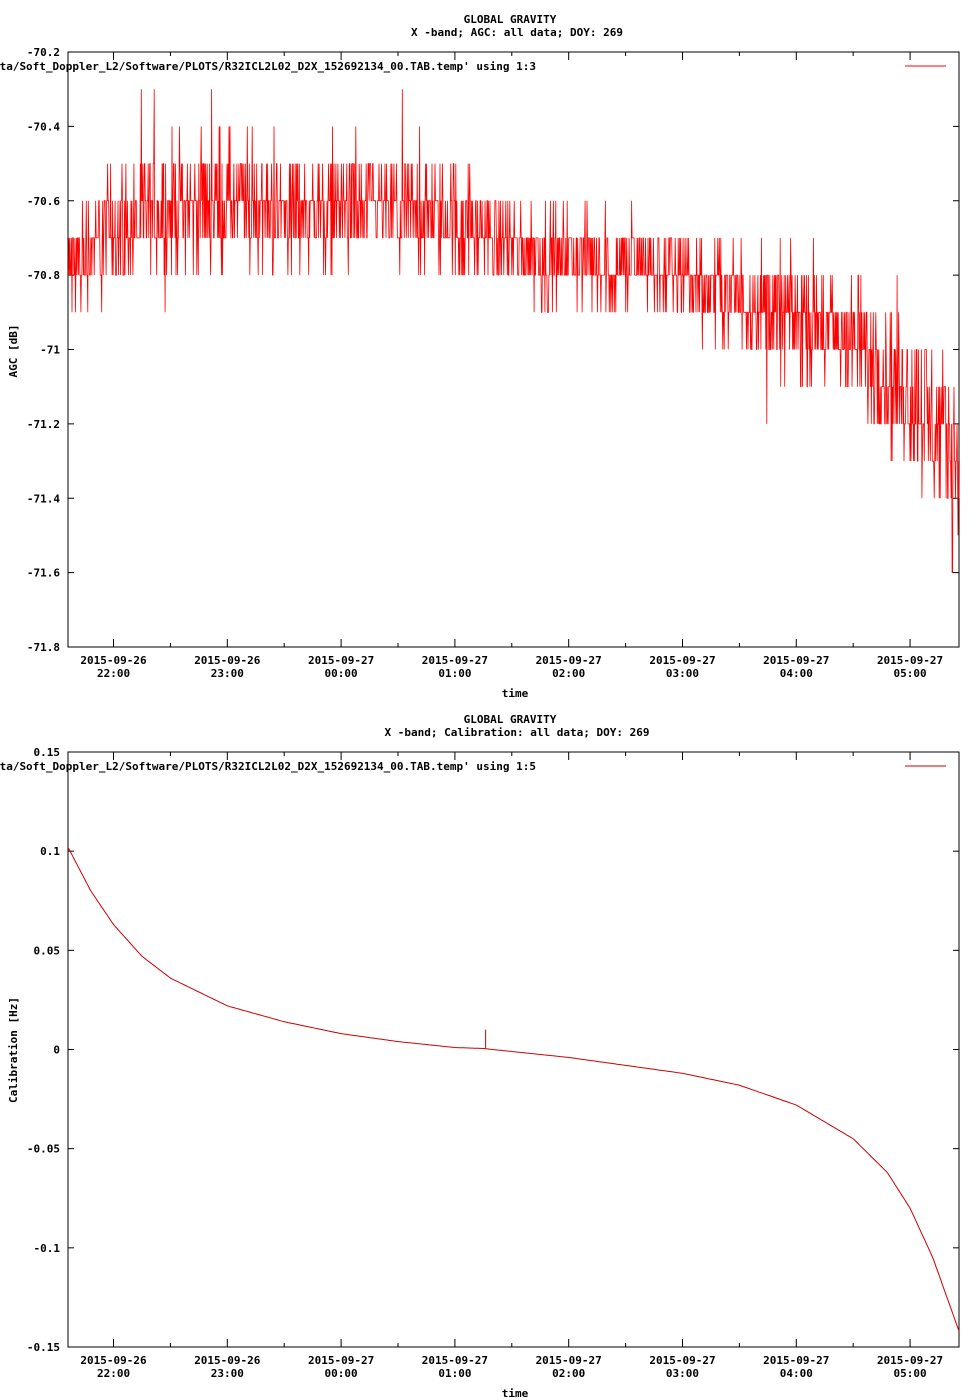  I want to click on y-tick-label: 0.15, so click(47, 752).